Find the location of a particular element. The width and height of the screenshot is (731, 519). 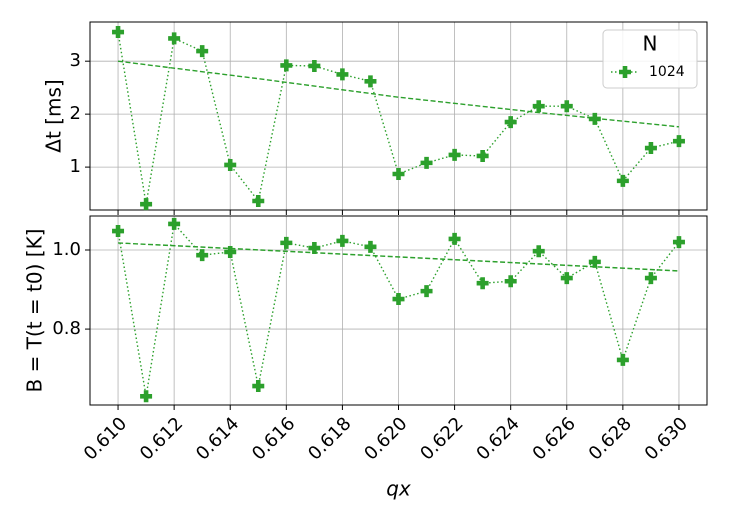

x-tick-label: 0.610 is located at coordinates (105, 438).